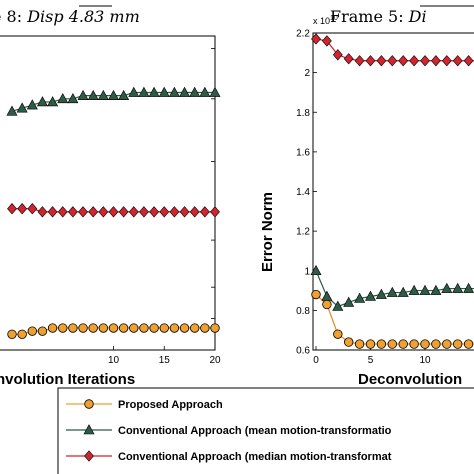 This screenshot has height=474, width=474. Describe the element at coordinates (89, 429) in the screenshot. I see `legend-marker-mean` at that location.